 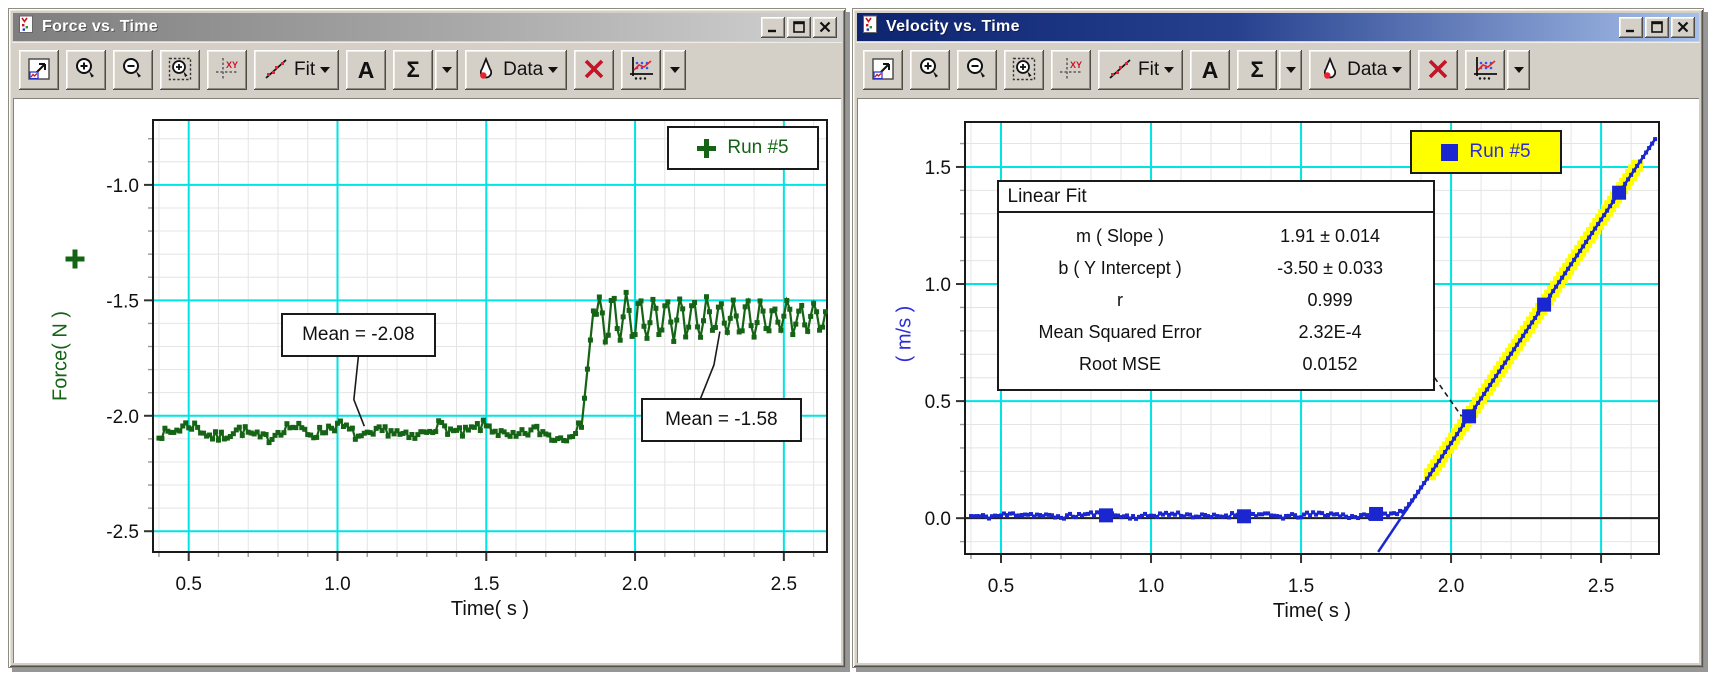 I want to click on xy-coordinates-icon: XY, so click(x=1071, y=70).